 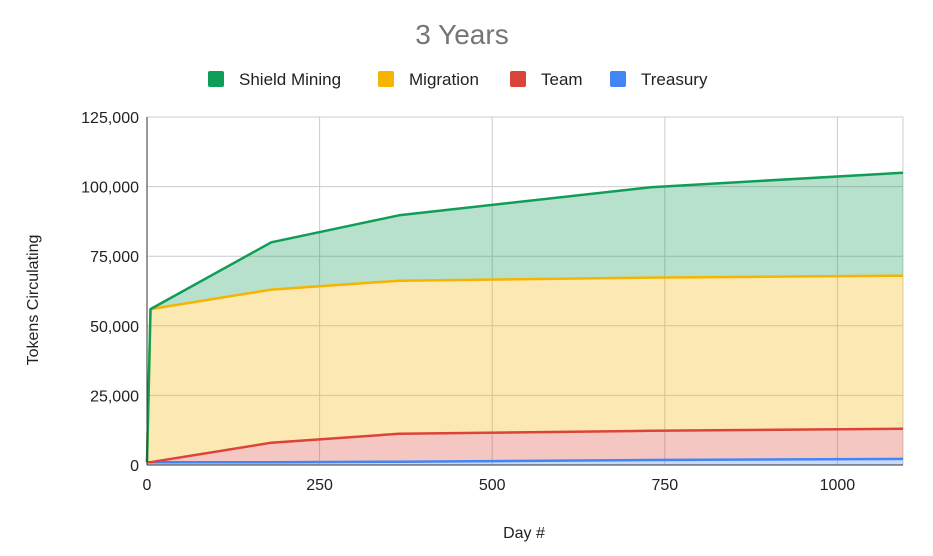 I want to click on y-tick-label: 75,000, so click(x=114, y=257).